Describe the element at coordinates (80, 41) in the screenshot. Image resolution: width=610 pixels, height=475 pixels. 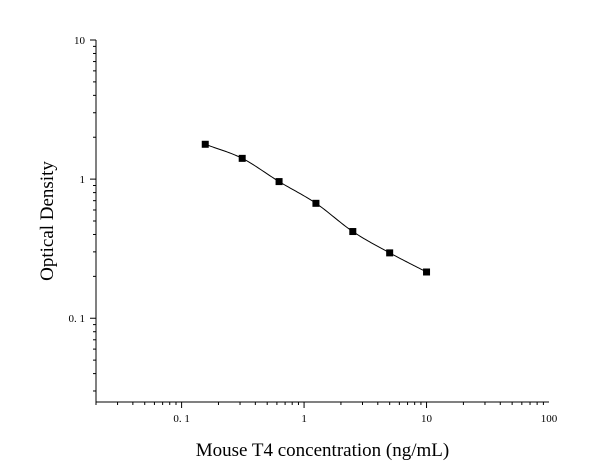
I see `y-tick-label: 10` at that location.